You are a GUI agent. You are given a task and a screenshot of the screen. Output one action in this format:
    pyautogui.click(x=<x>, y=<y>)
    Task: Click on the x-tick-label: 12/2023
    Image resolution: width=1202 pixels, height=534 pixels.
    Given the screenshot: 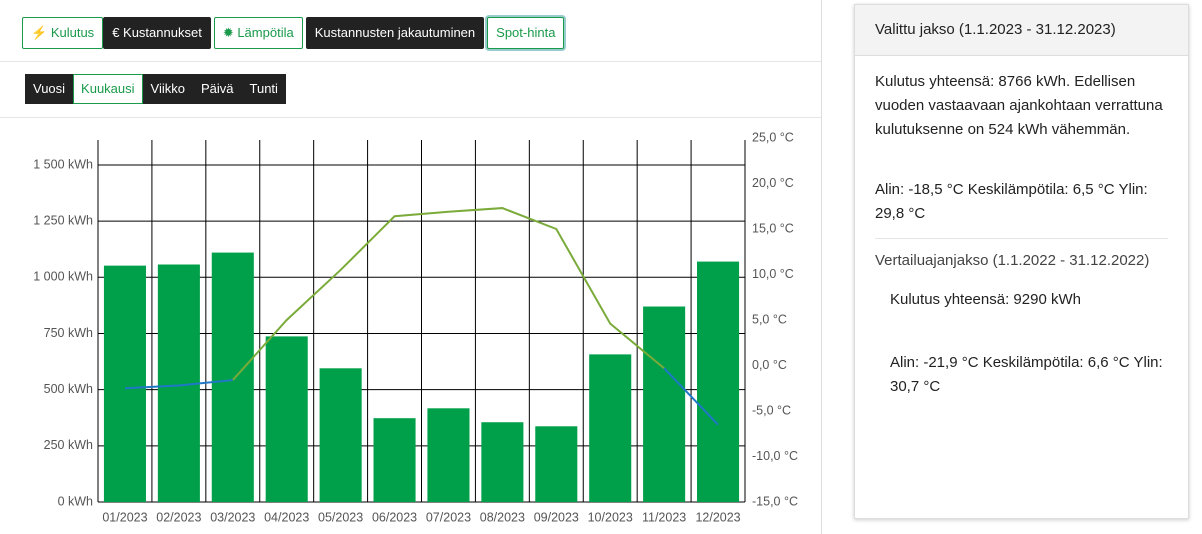 What is the action you would take?
    pyautogui.click(x=717, y=517)
    